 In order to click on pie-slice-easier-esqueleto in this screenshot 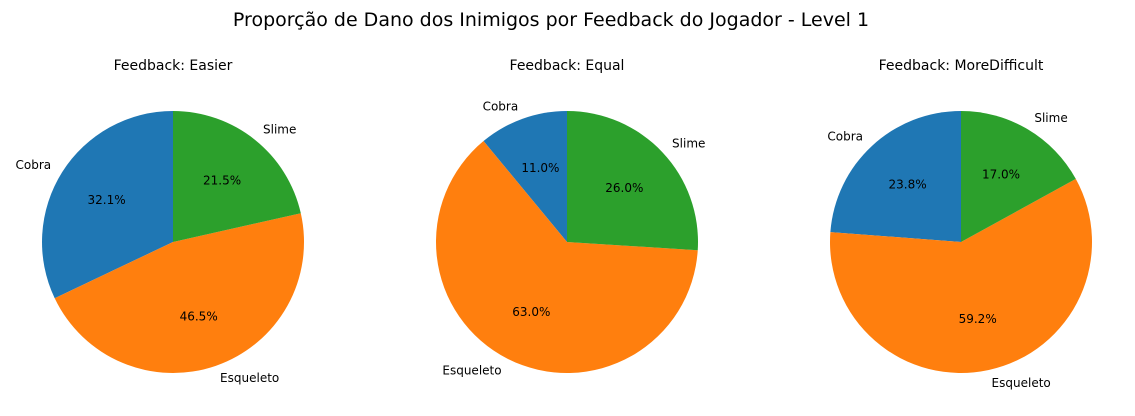, I will do `click(179, 293)`.